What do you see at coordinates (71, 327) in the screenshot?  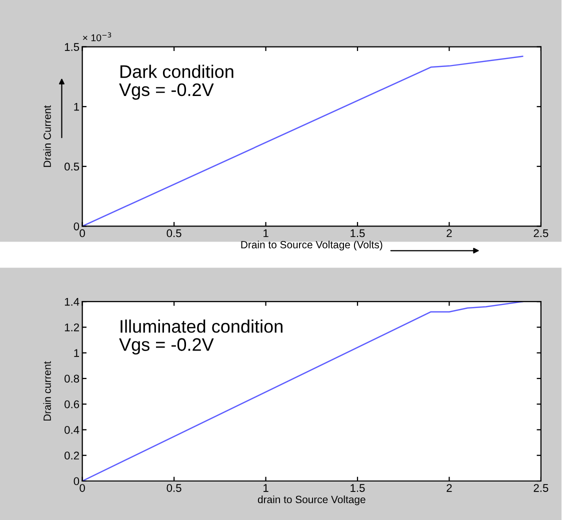 I see `y-tick-label: 1.2` at bounding box center [71, 327].